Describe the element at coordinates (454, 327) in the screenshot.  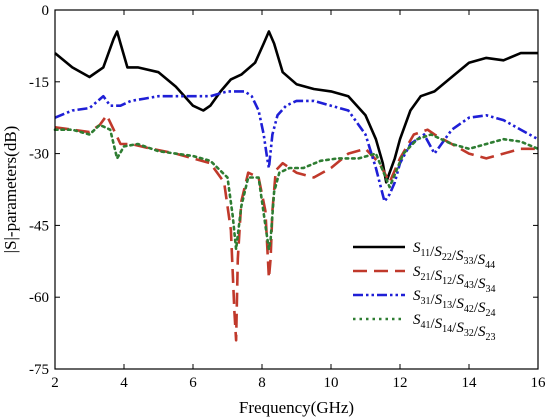
I see `legend-label-4: S41/S14/S32/S23` at that location.